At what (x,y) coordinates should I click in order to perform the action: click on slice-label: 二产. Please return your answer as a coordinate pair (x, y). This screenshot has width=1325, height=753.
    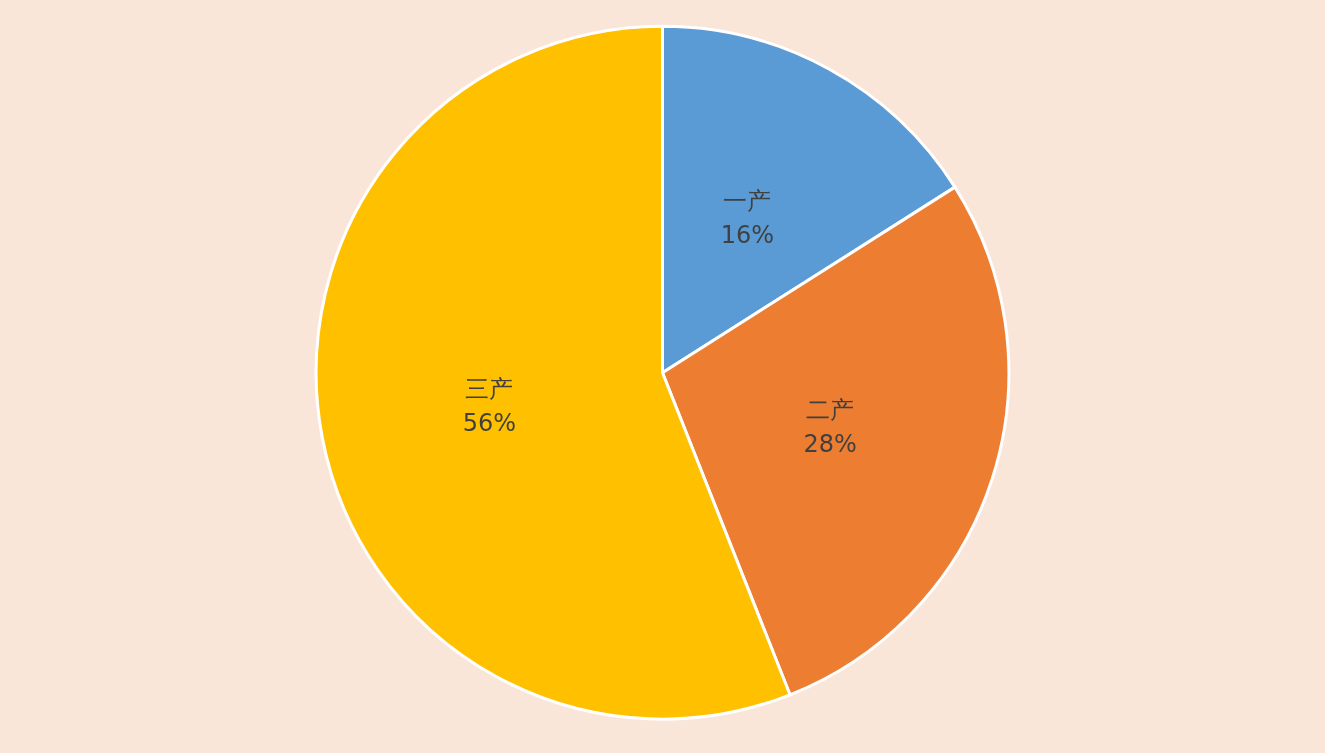
    Looking at the image, I should click on (830, 410).